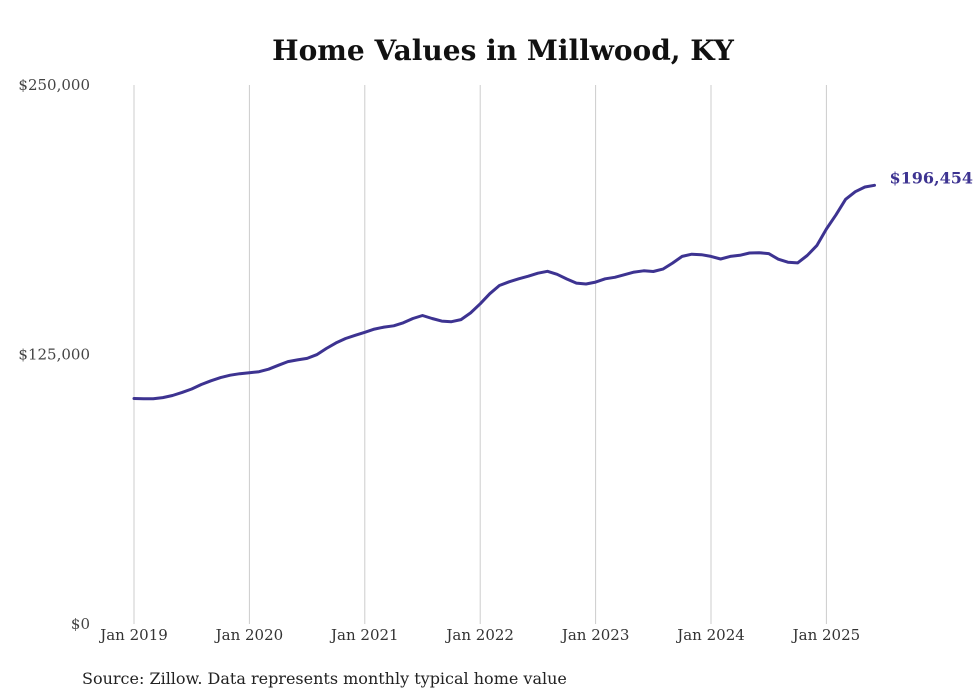 The height and width of the screenshot is (699, 980). Describe the element at coordinates (54, 85) in the screenshot. I see `y-tick-label: $250,000` at that location.